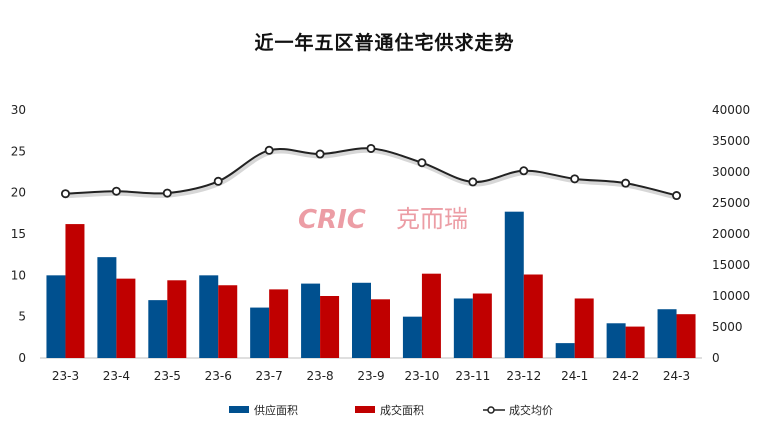 The height and width of the screenshot is (434, 769). I want to click on y-left-tick-label: 10, so click(18, 275).